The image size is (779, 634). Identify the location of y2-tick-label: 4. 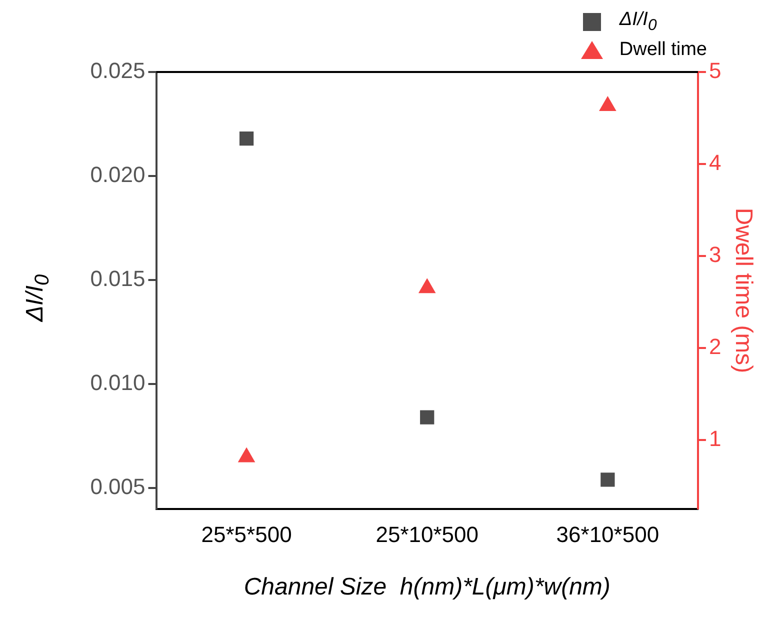
(715, 163).